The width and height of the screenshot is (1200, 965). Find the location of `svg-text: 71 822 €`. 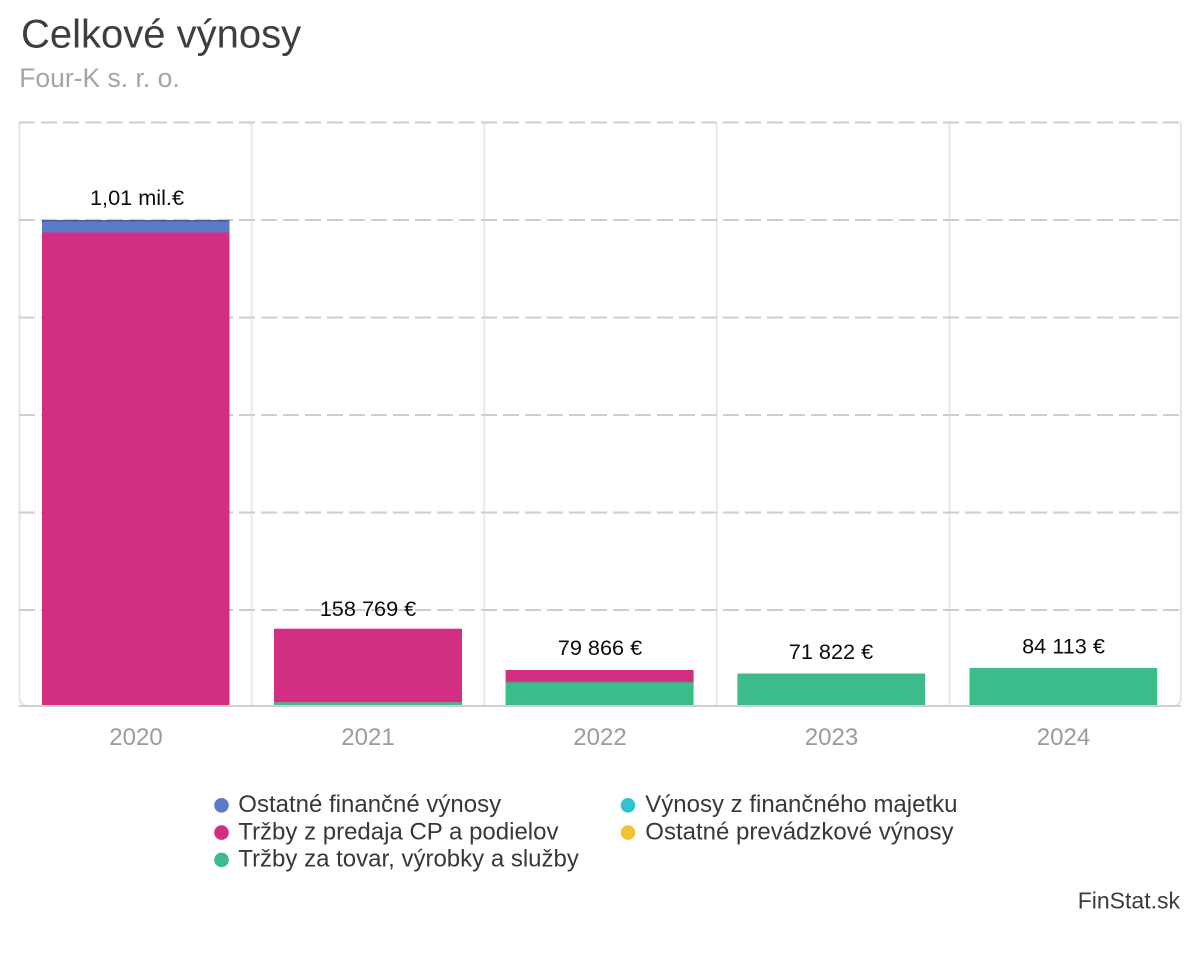

svg-text: 71 822 € is located at coordinates (831, 651).